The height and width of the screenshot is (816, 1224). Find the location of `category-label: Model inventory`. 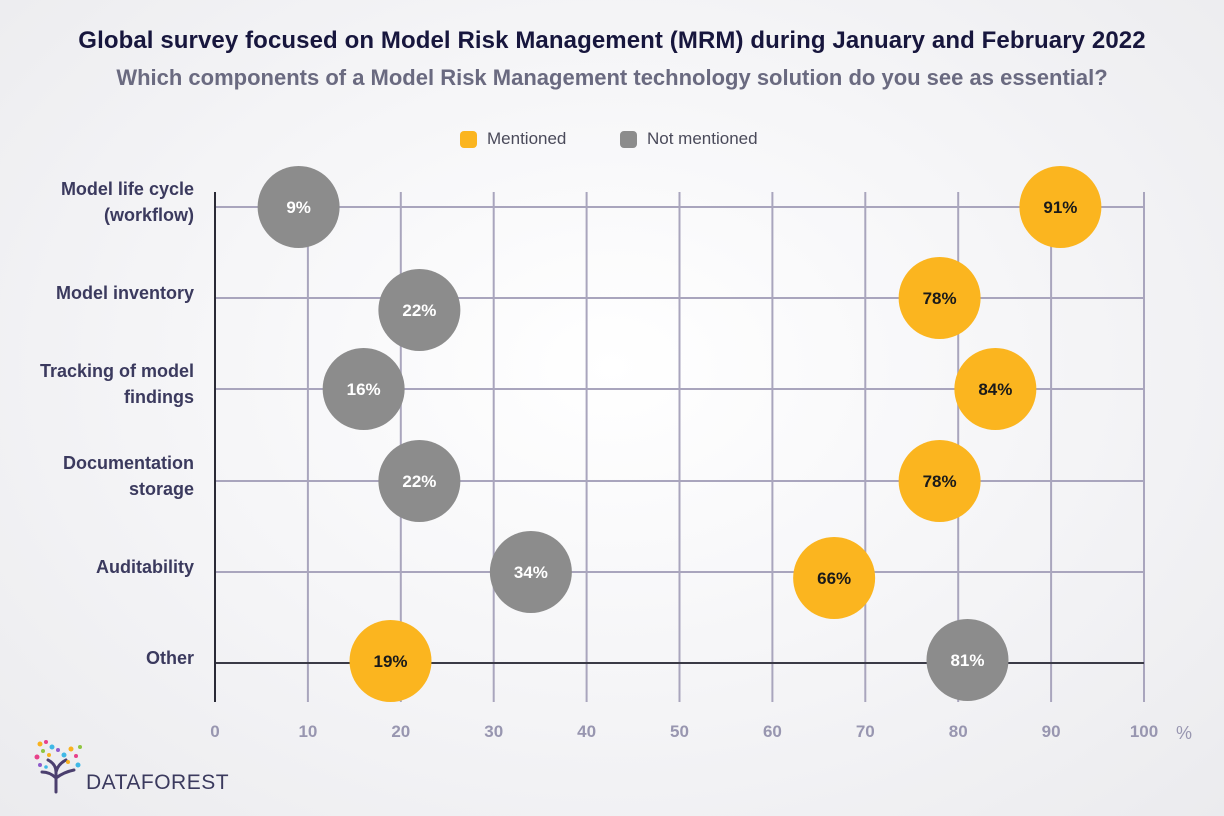

category-label: Model inventory is located at coordinates (125, 293).